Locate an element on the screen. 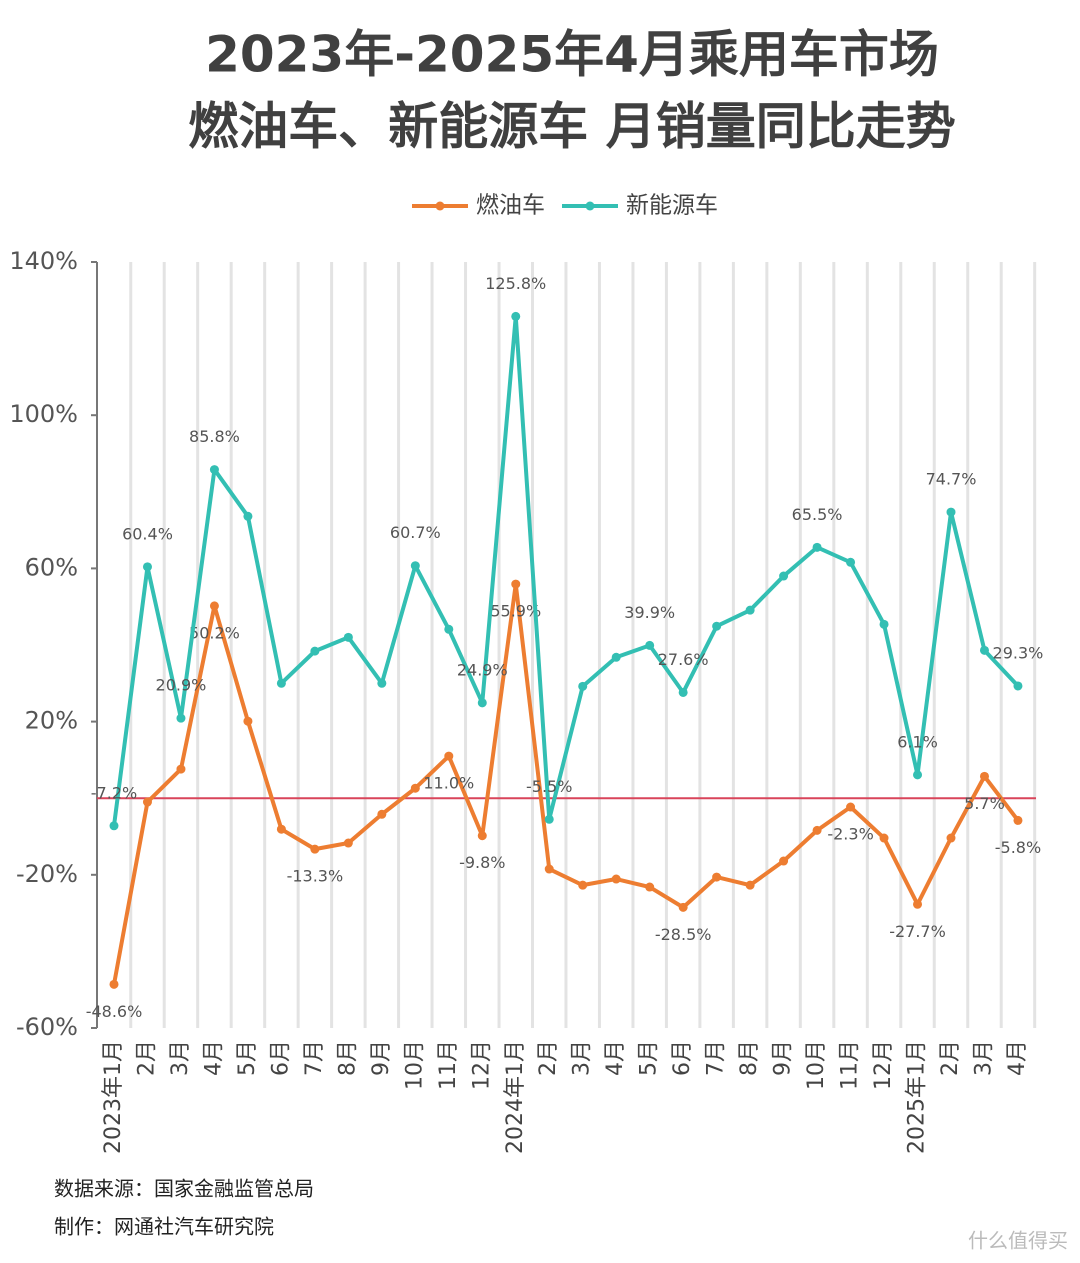  author-note: 制作：网通社汽车研究院 is located at coordinates (164, 1227).